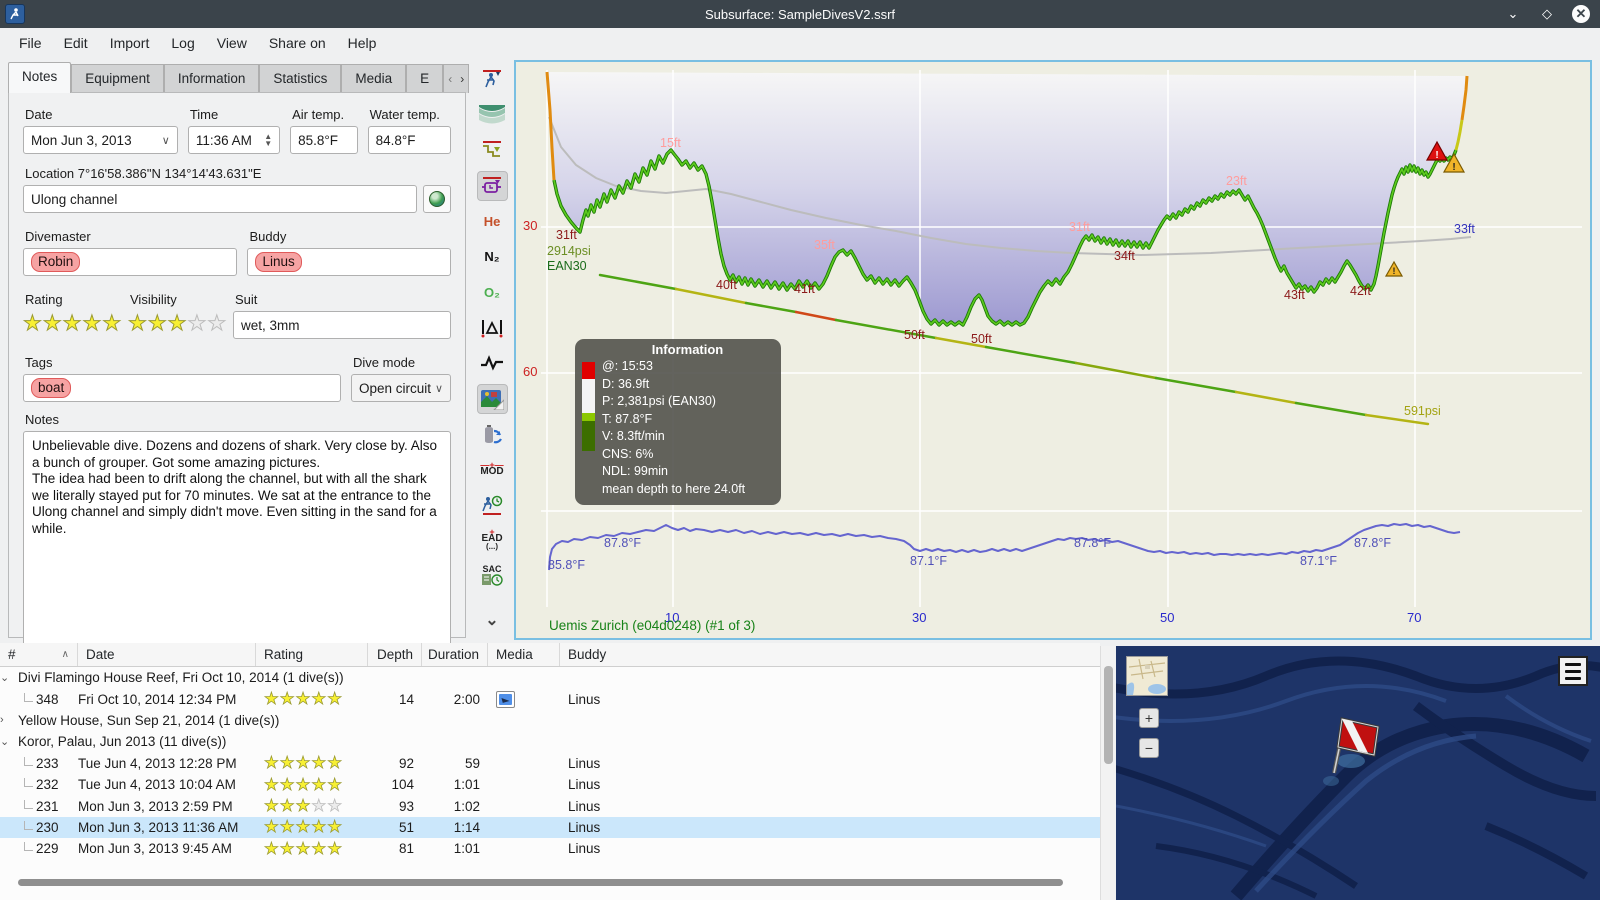  Describe the element at coordinates (324, 140) in the screenshot. I see `air-temp-field: 85.8°F` at that location.